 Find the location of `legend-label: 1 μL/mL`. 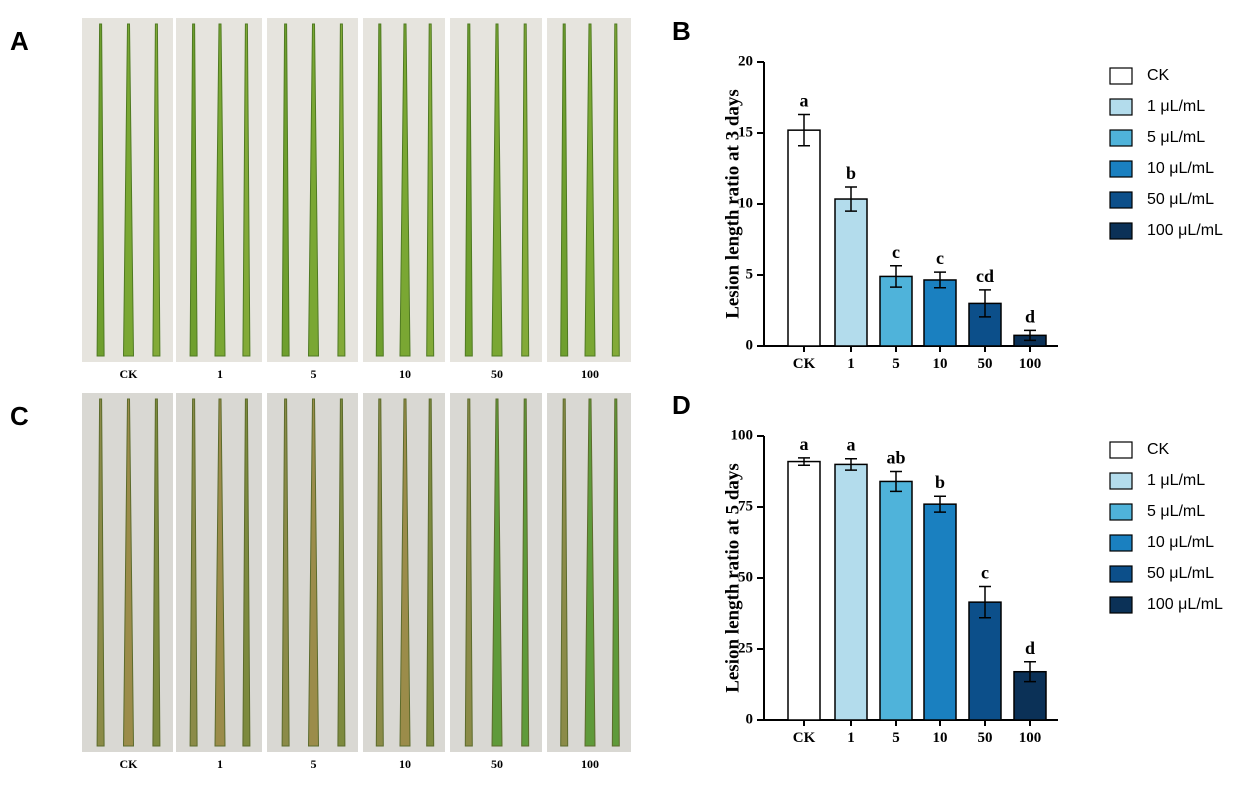

legend-label: 1 μL/mL is located at coordinates (1176, 106).